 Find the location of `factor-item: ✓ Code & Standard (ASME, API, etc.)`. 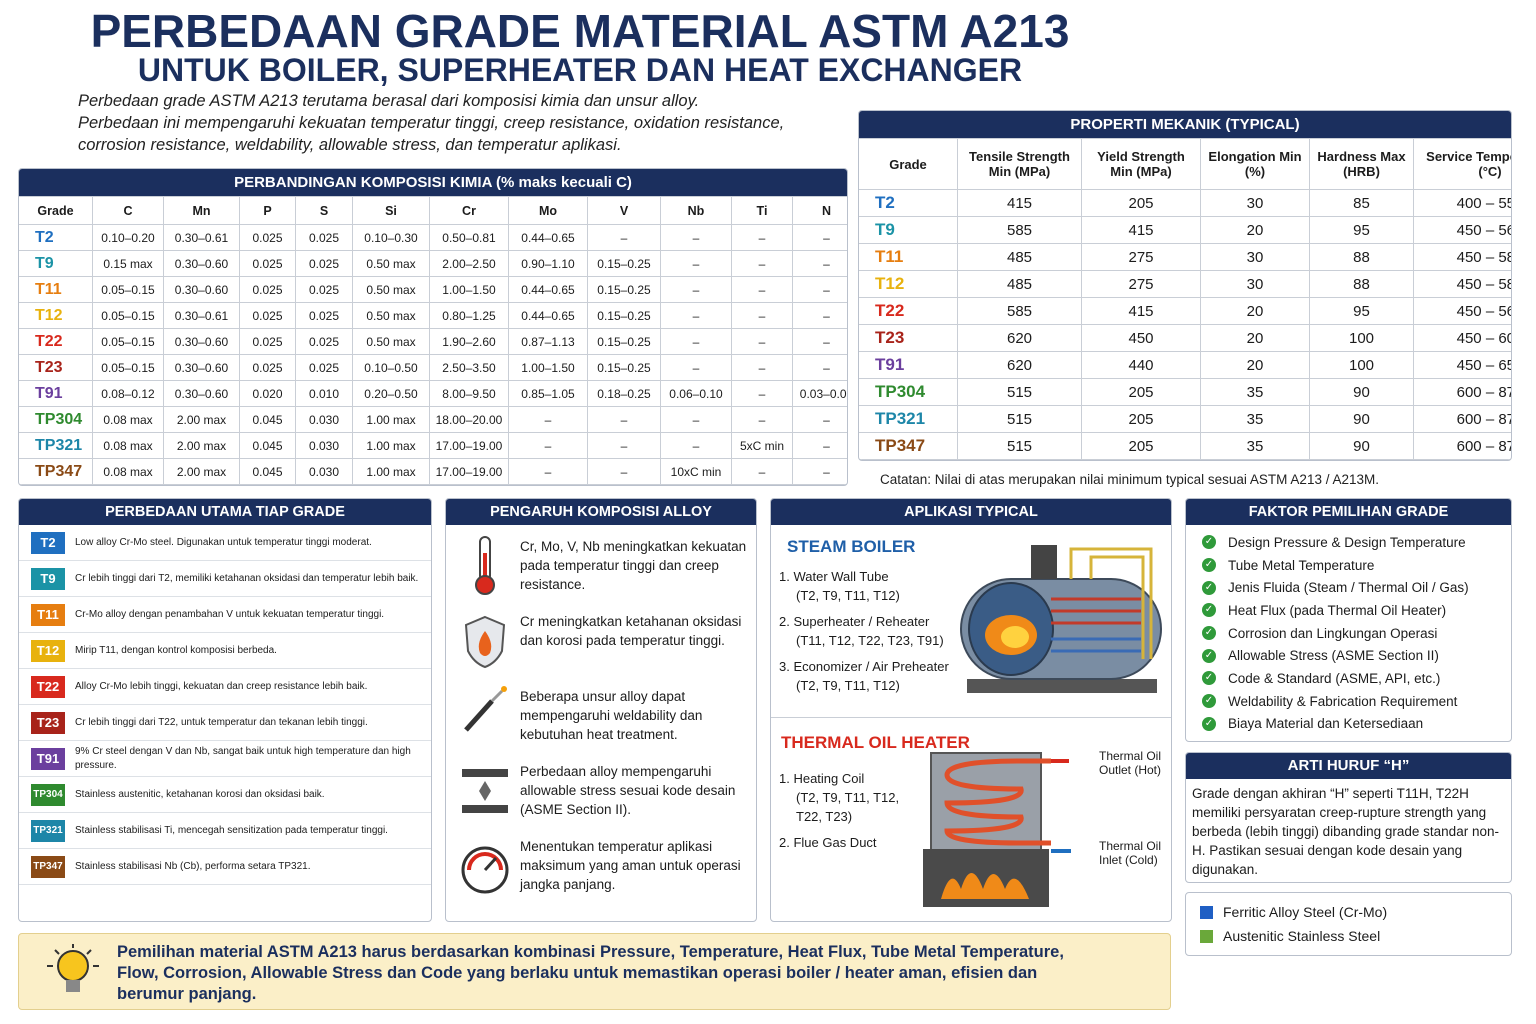

factor-item: ✓ Code & Standard (ASME, API, etc.) is located at coordinates (1348, 678).